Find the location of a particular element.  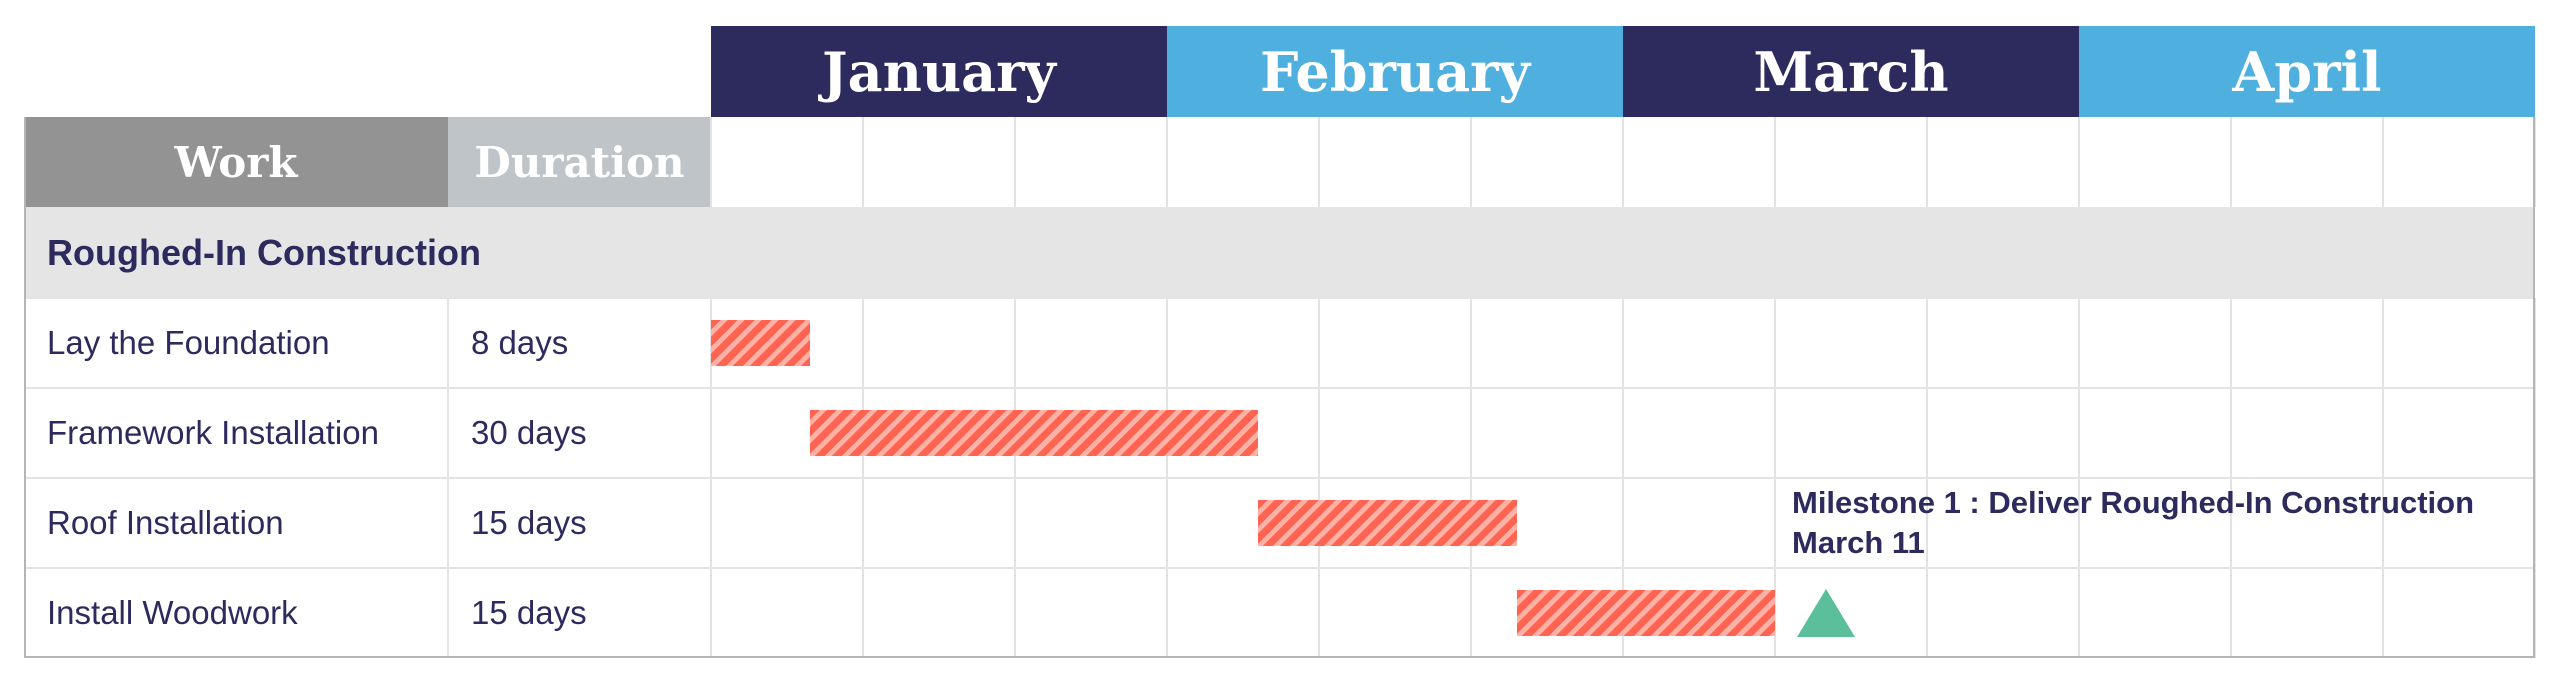

month-header-april: April is located at coordinates (2307, 71).